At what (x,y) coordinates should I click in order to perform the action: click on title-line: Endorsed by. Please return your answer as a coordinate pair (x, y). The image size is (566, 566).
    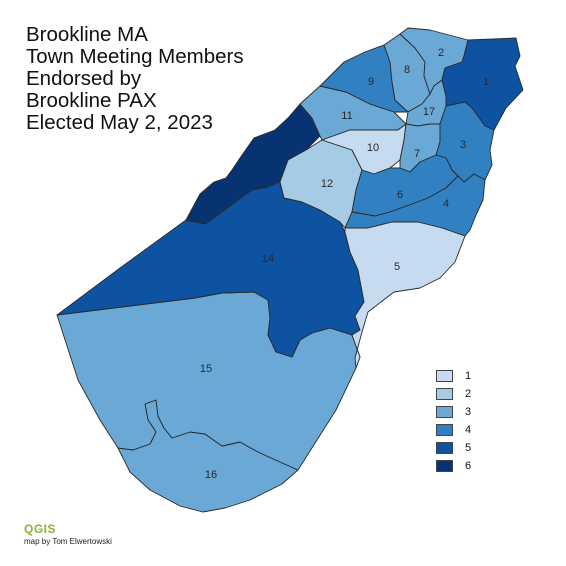
    Looking at the image, I should click on (84, 78).